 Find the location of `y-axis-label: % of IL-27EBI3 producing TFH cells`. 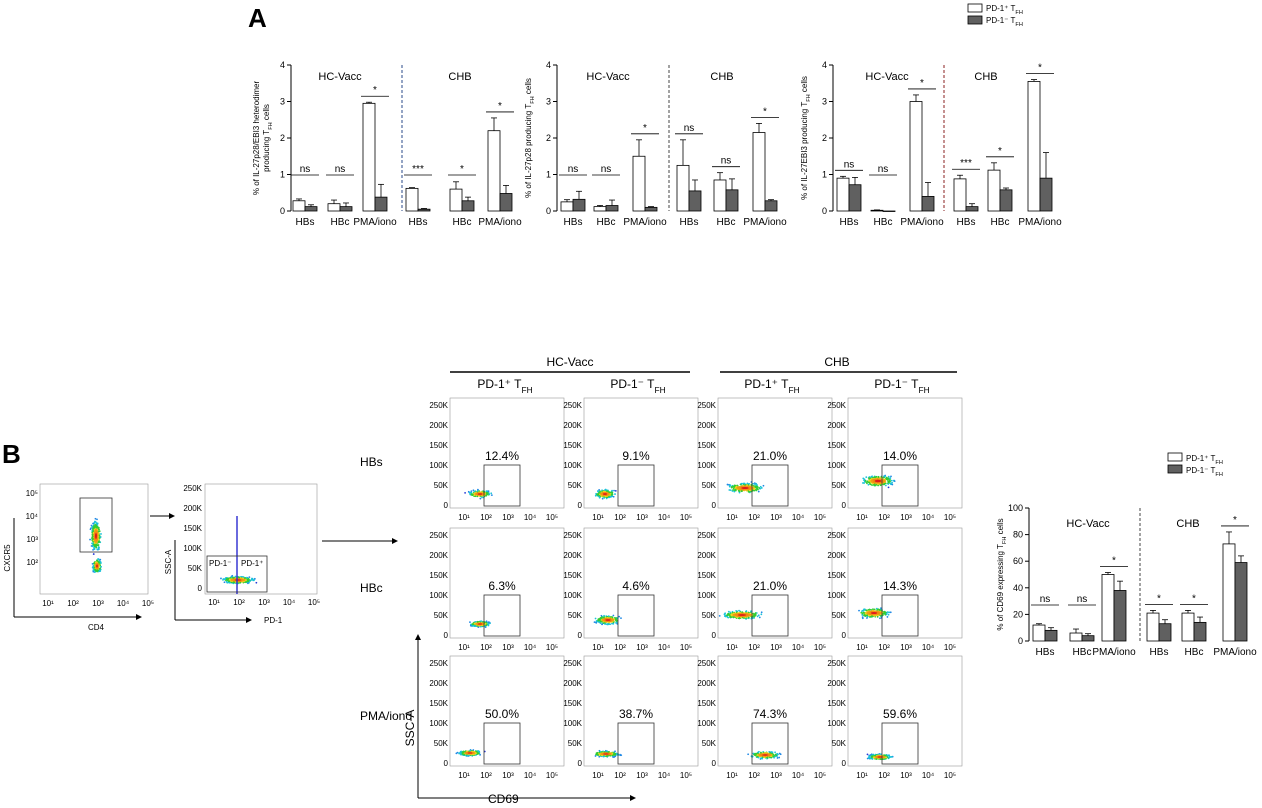

y-axis-label: % of IL-27EBI3 producing TFH cells is located at coordinates (806, 138).